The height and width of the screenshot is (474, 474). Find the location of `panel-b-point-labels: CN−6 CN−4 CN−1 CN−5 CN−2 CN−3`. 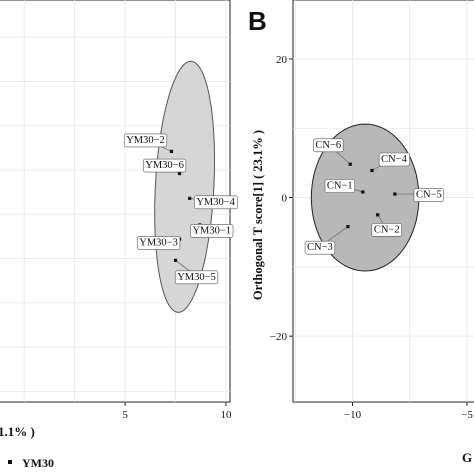

panel-b-point-labels: CN−6 CN−4 CN−1 CN−5 CN−2 CN−3 is located at coordinates (374, 196).